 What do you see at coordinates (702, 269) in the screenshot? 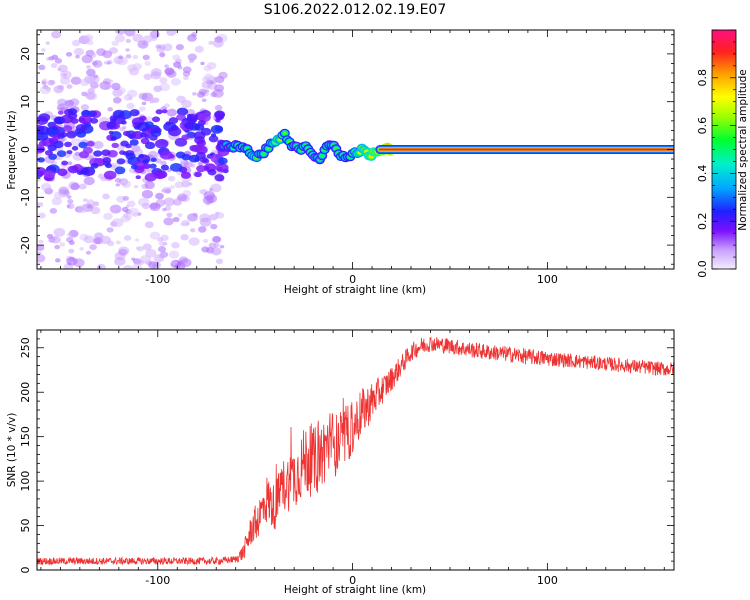
I see `colorbar-tick-label: 0.0` at bounding box center [702, 269].